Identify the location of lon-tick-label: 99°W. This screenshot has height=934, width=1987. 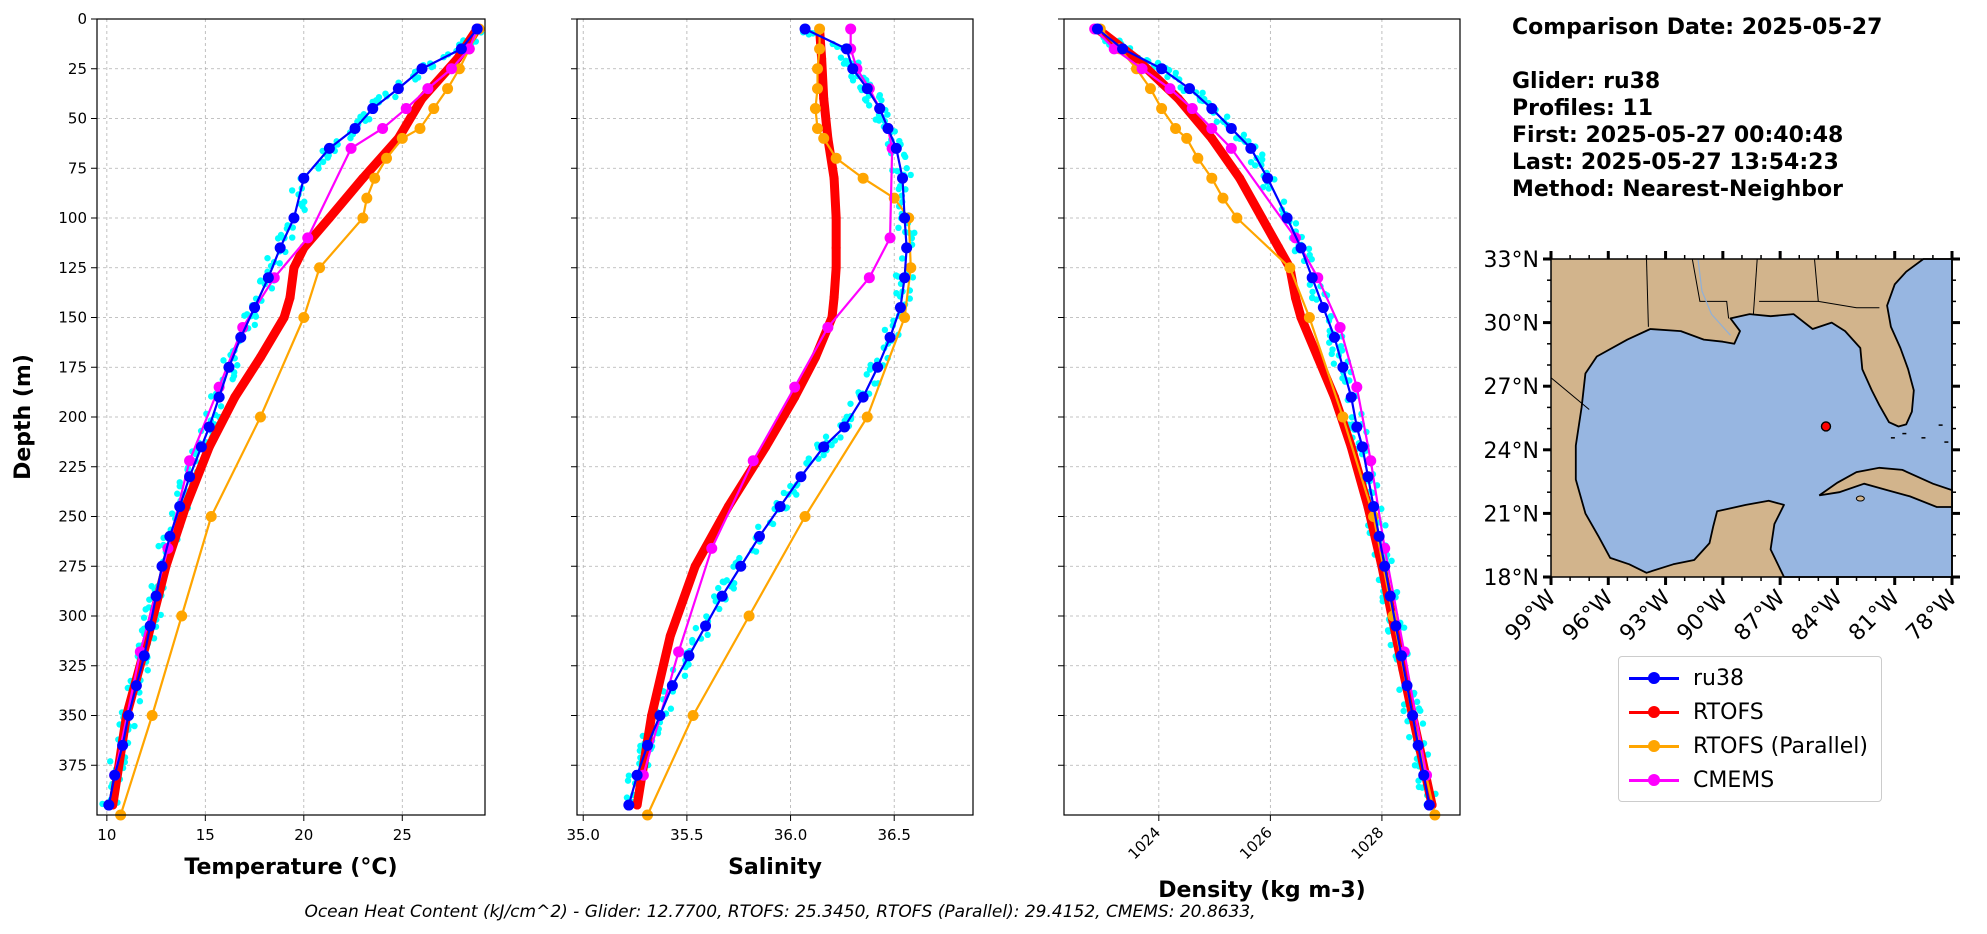
(1531, 615).